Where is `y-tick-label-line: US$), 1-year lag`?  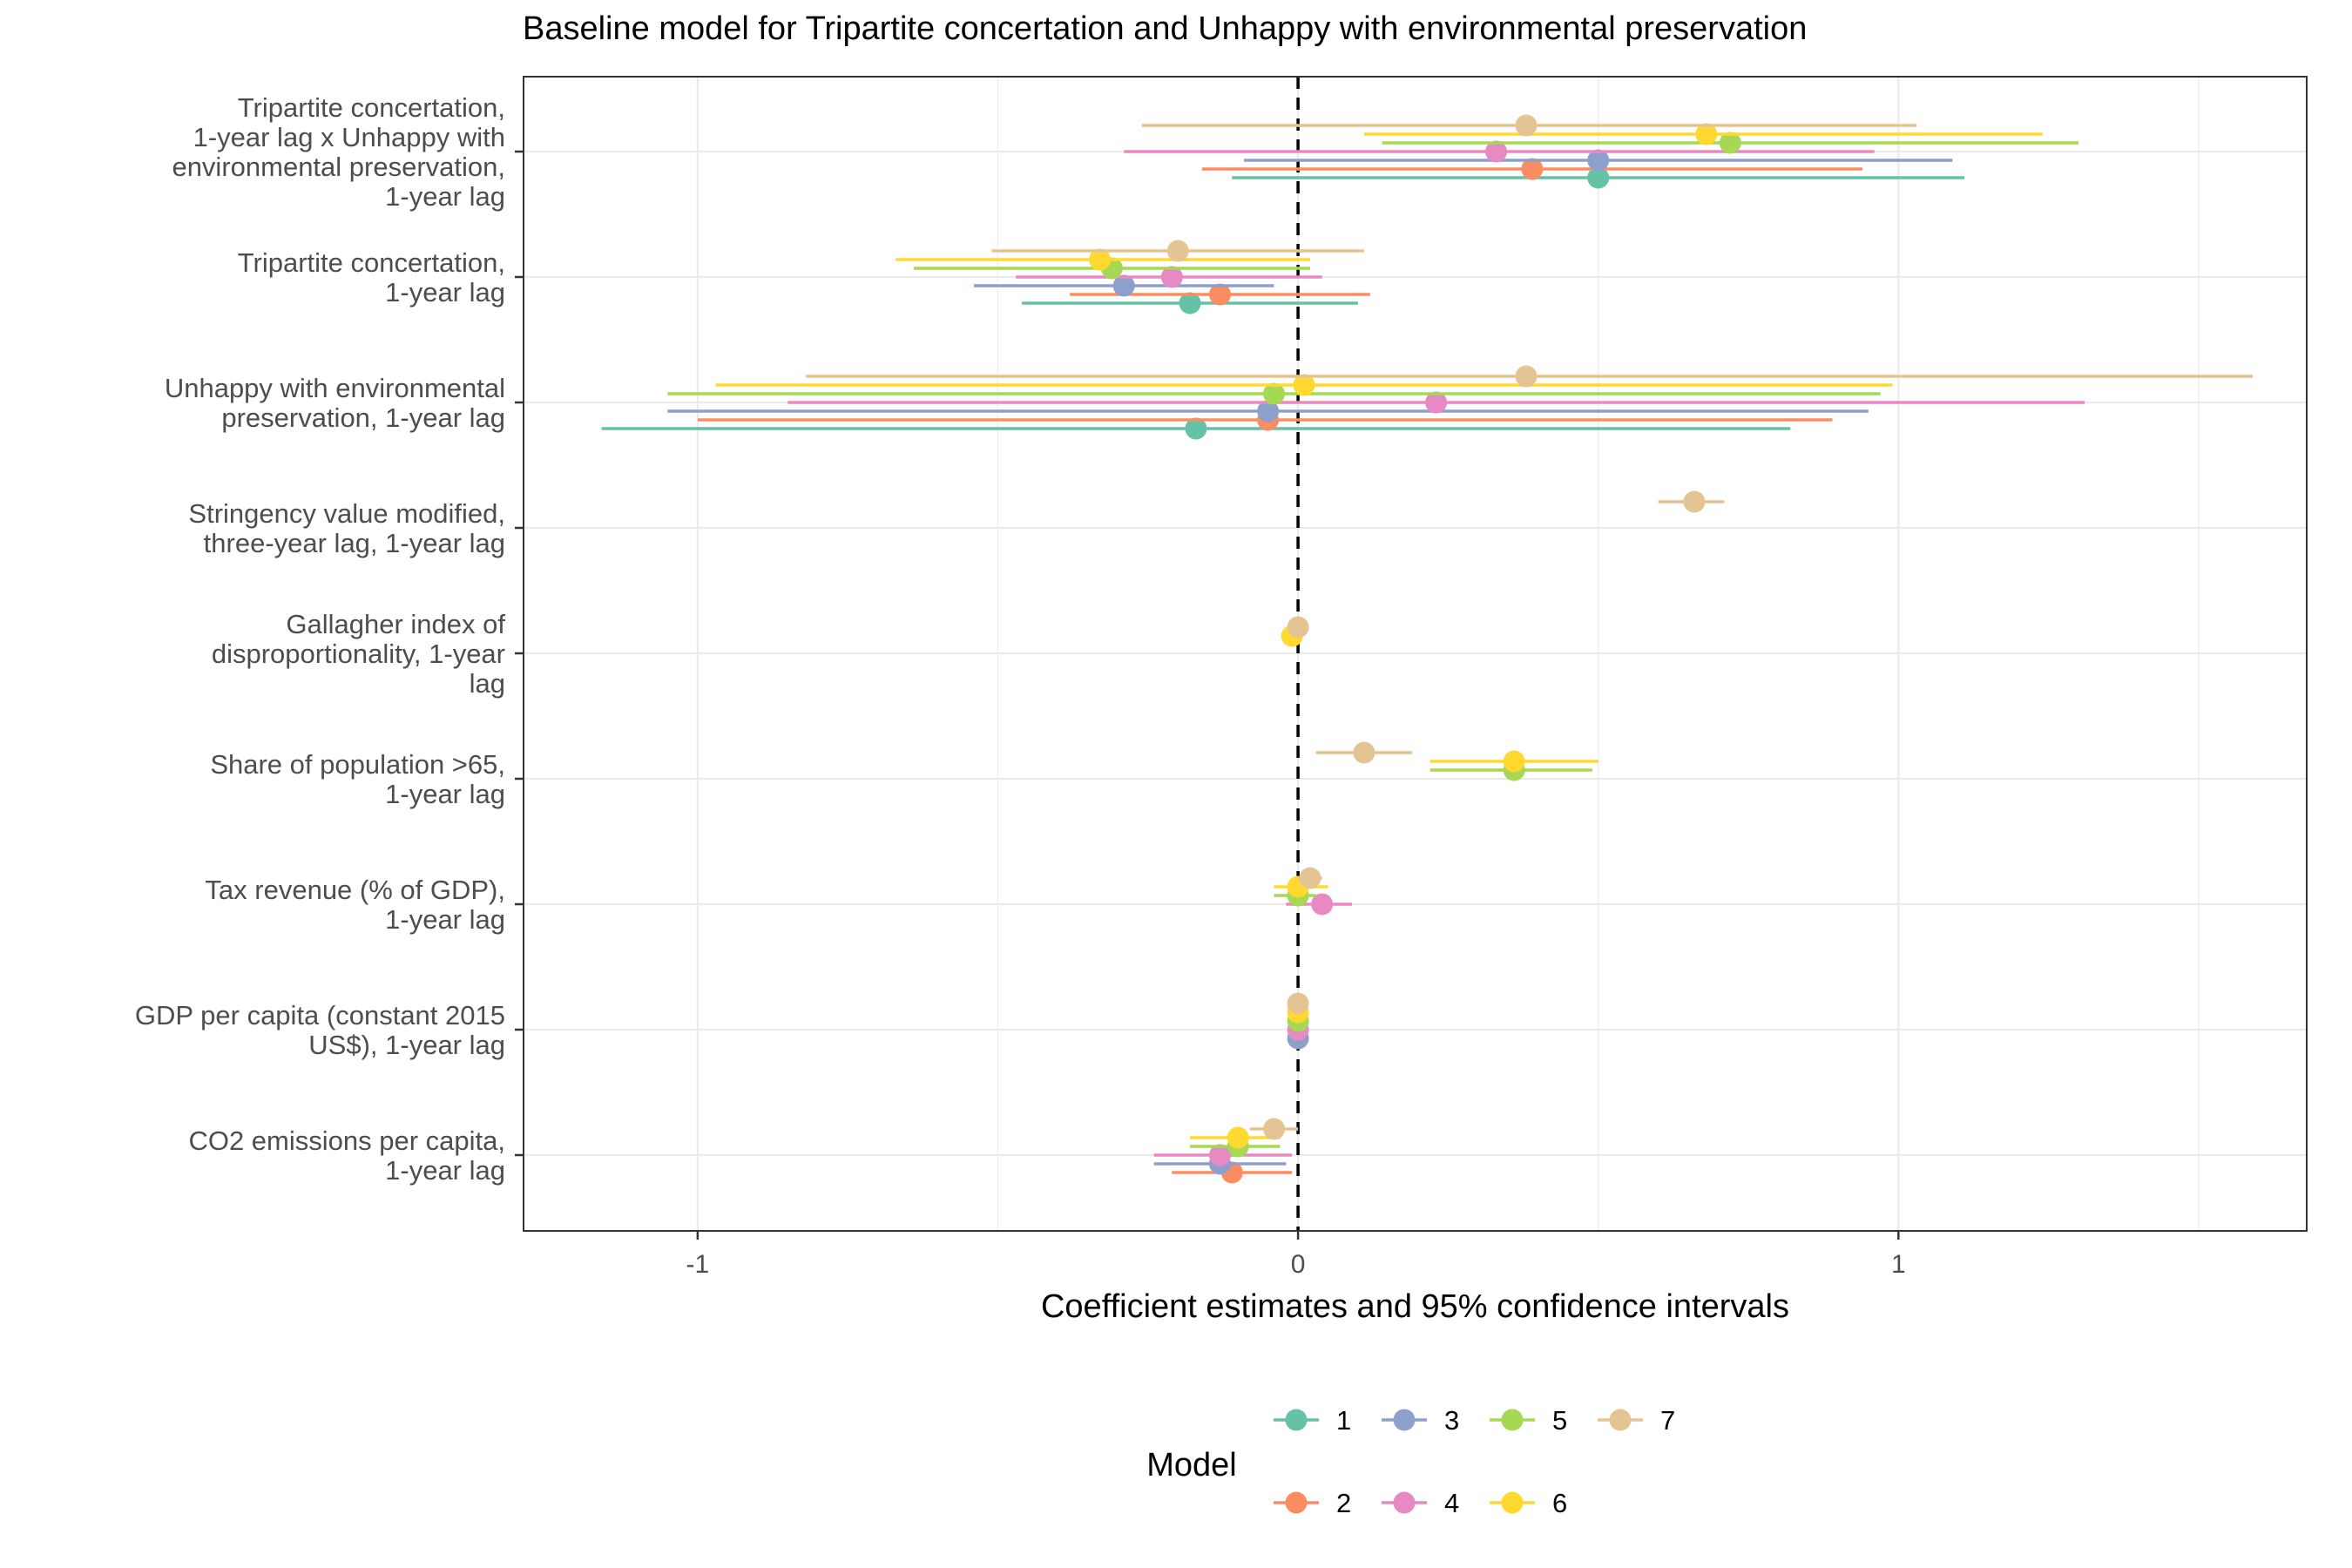
y-tick-label-line: US$), 1-year lag is located at coordinates (406, 1045).